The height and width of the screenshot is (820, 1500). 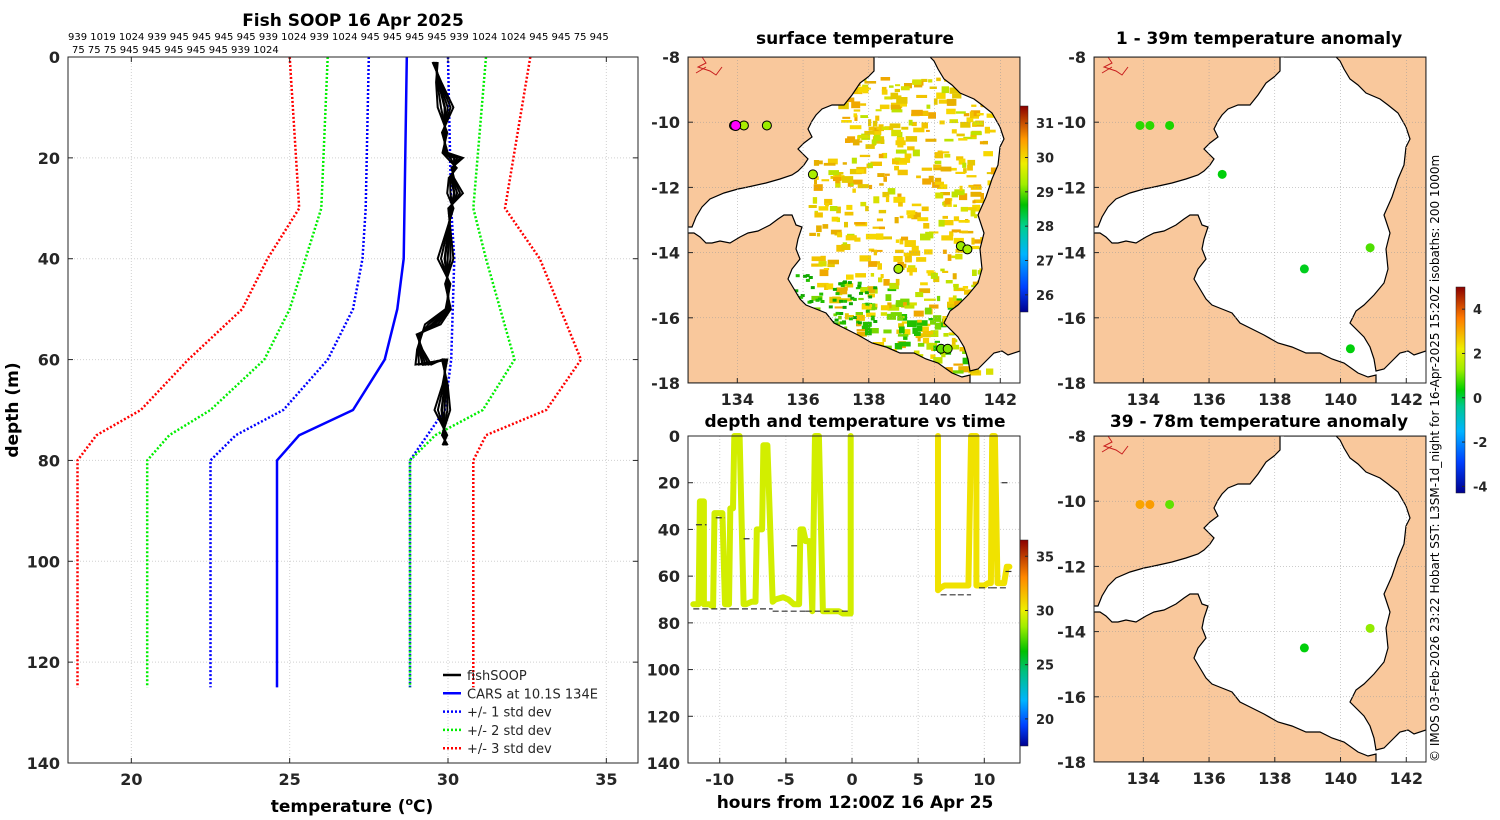 I want to click on time-ytick-label: 100, so click(x=663, y=670).